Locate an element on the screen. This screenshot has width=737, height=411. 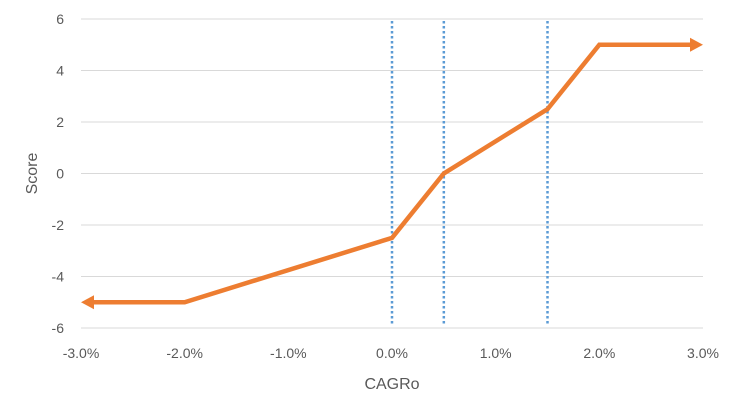
y-tick-label: -2 is located at coordinates (58, 225).